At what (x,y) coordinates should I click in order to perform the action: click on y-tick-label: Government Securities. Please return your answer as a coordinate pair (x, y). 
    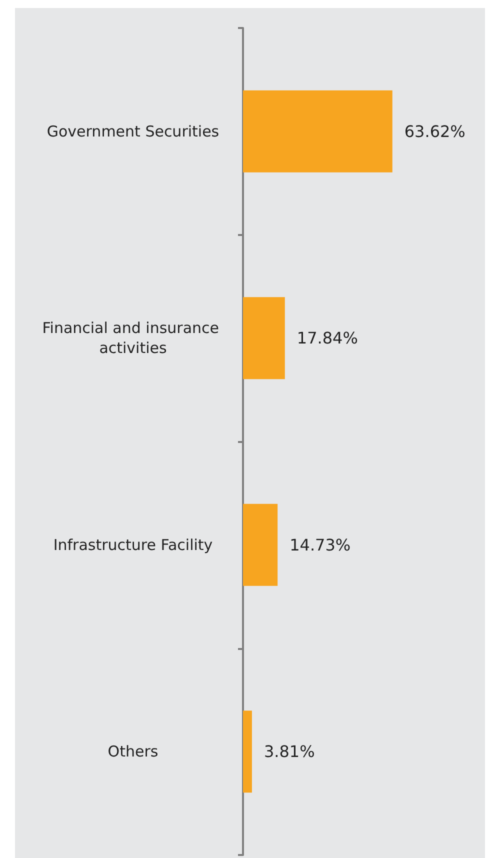
    Looking at the image, I should click on (133, 131).